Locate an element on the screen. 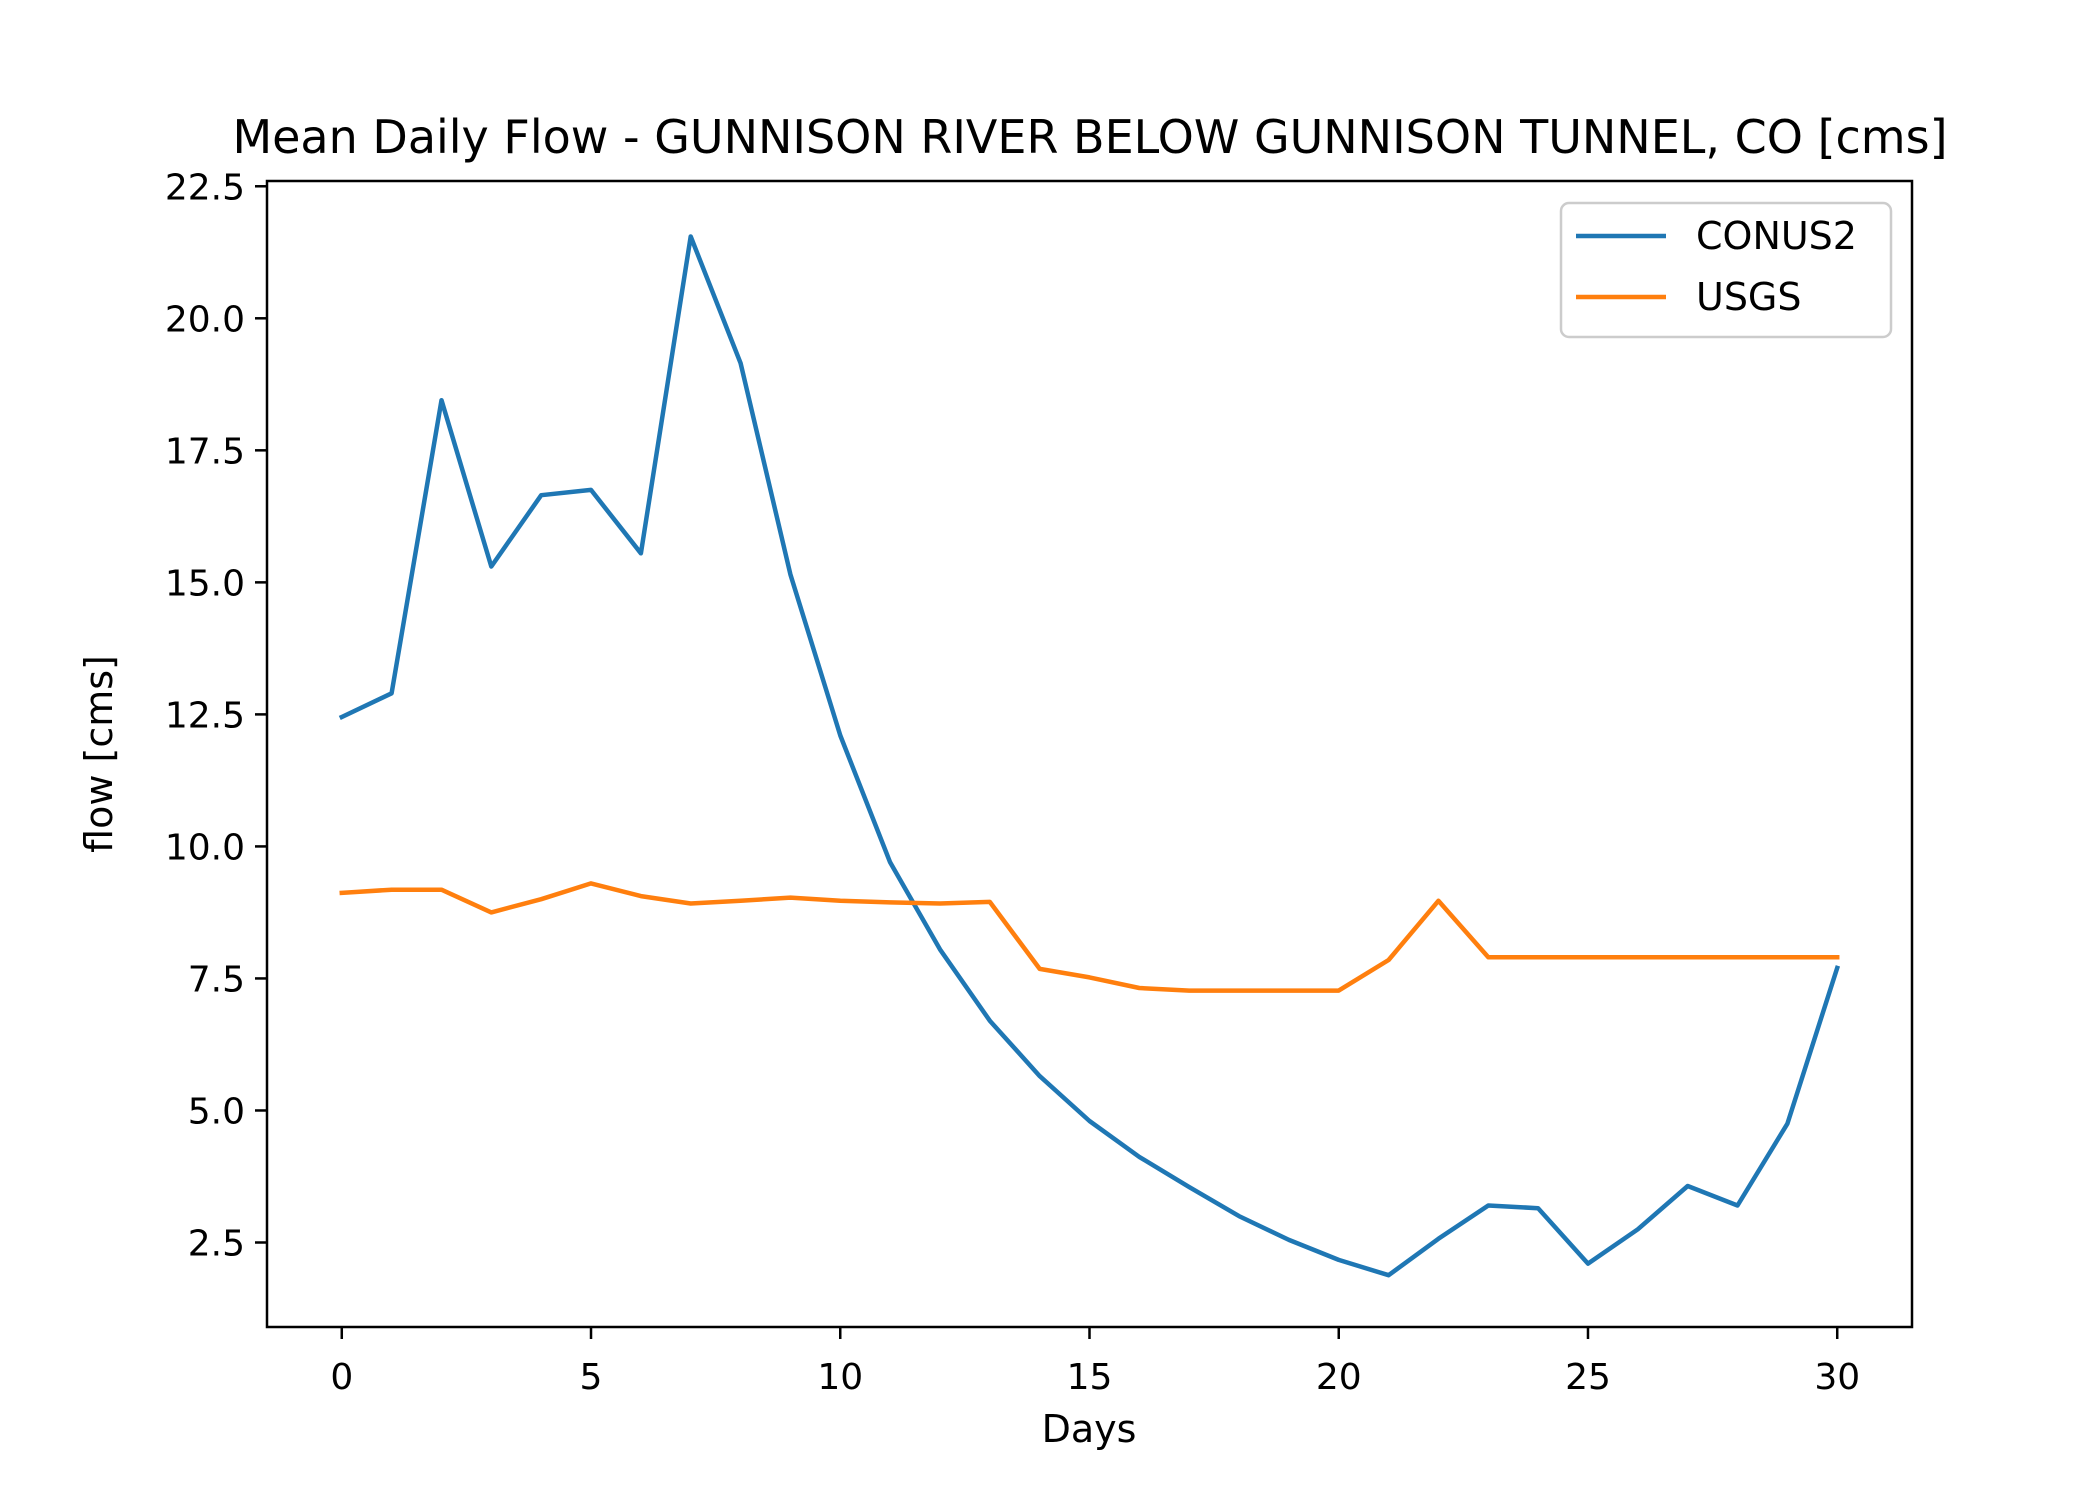  legend-label-conus2: CONUS2 is located at coordinates (1776, 236).